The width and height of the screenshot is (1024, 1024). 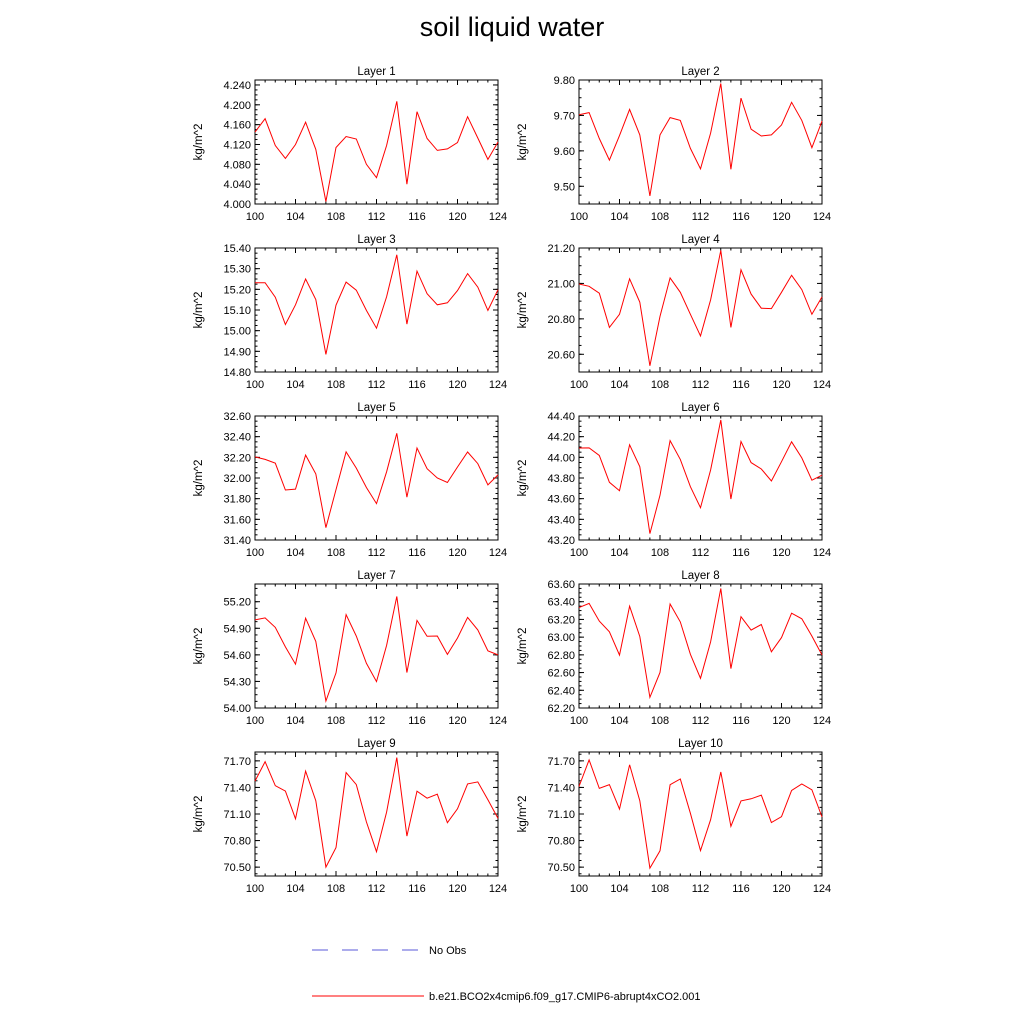 What do you see at coordinates (564, 187) in the screenshot?
I see `y-tick-label: 9.50` at bounding box center [564, 187].